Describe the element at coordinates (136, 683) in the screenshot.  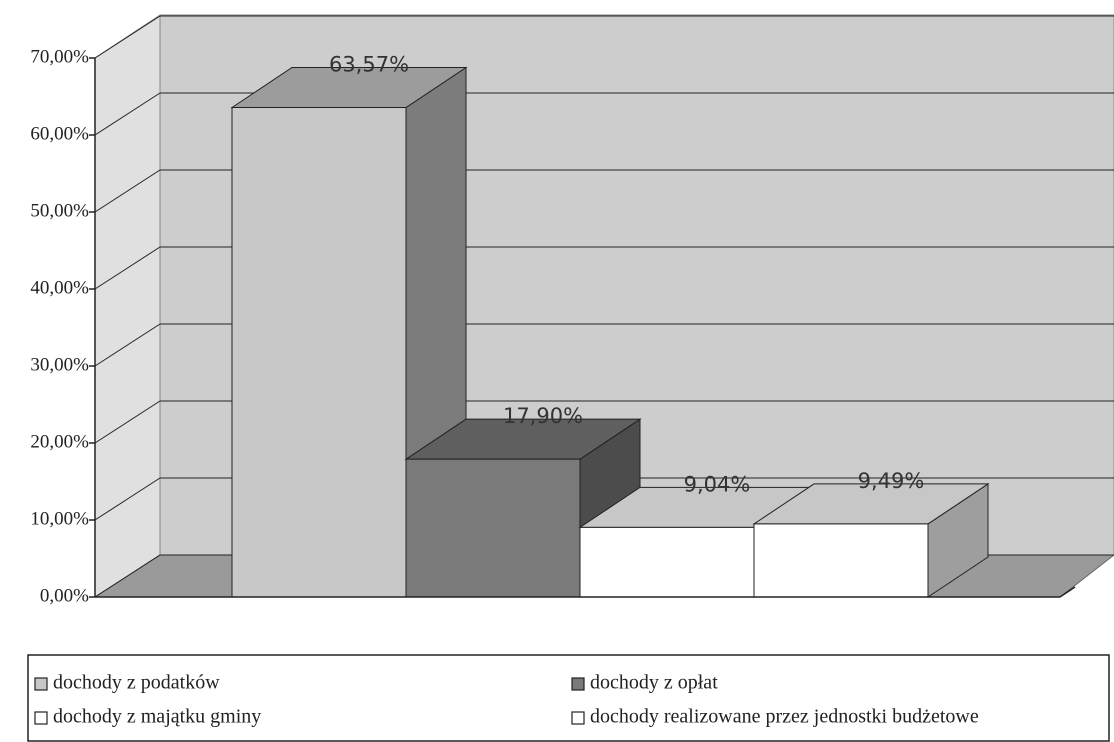
I see `legend-label: dochody z podatków` at that location.